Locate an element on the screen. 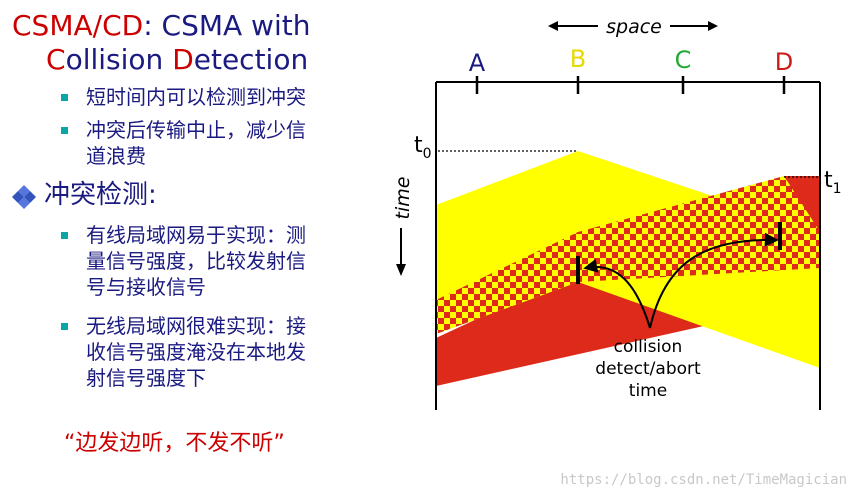 Image resolution: width=855 pixels, height=498 pixels. station-c-label: C is located at coordinates (683, 60).